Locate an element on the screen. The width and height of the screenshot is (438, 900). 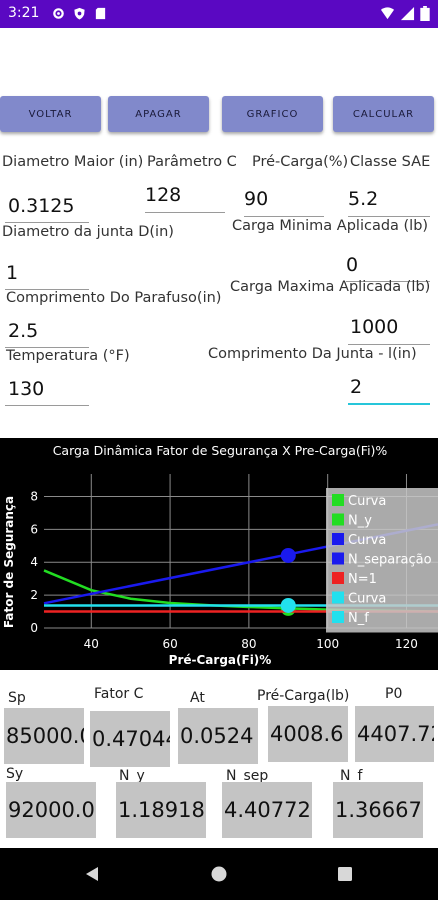
sae-class-label: Classe SAE is located at coordinates (390, 162).